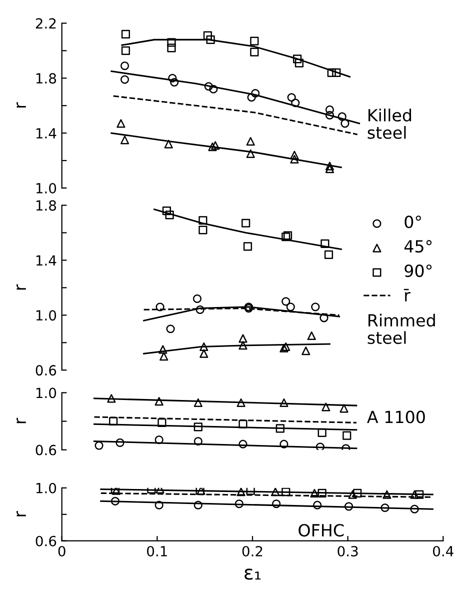 This screenshot has width=465, height=595. What do you see at coordinates (412, 222) in the screenshot?
I see `legend-label: 0°` at bounding box center [412, 222].